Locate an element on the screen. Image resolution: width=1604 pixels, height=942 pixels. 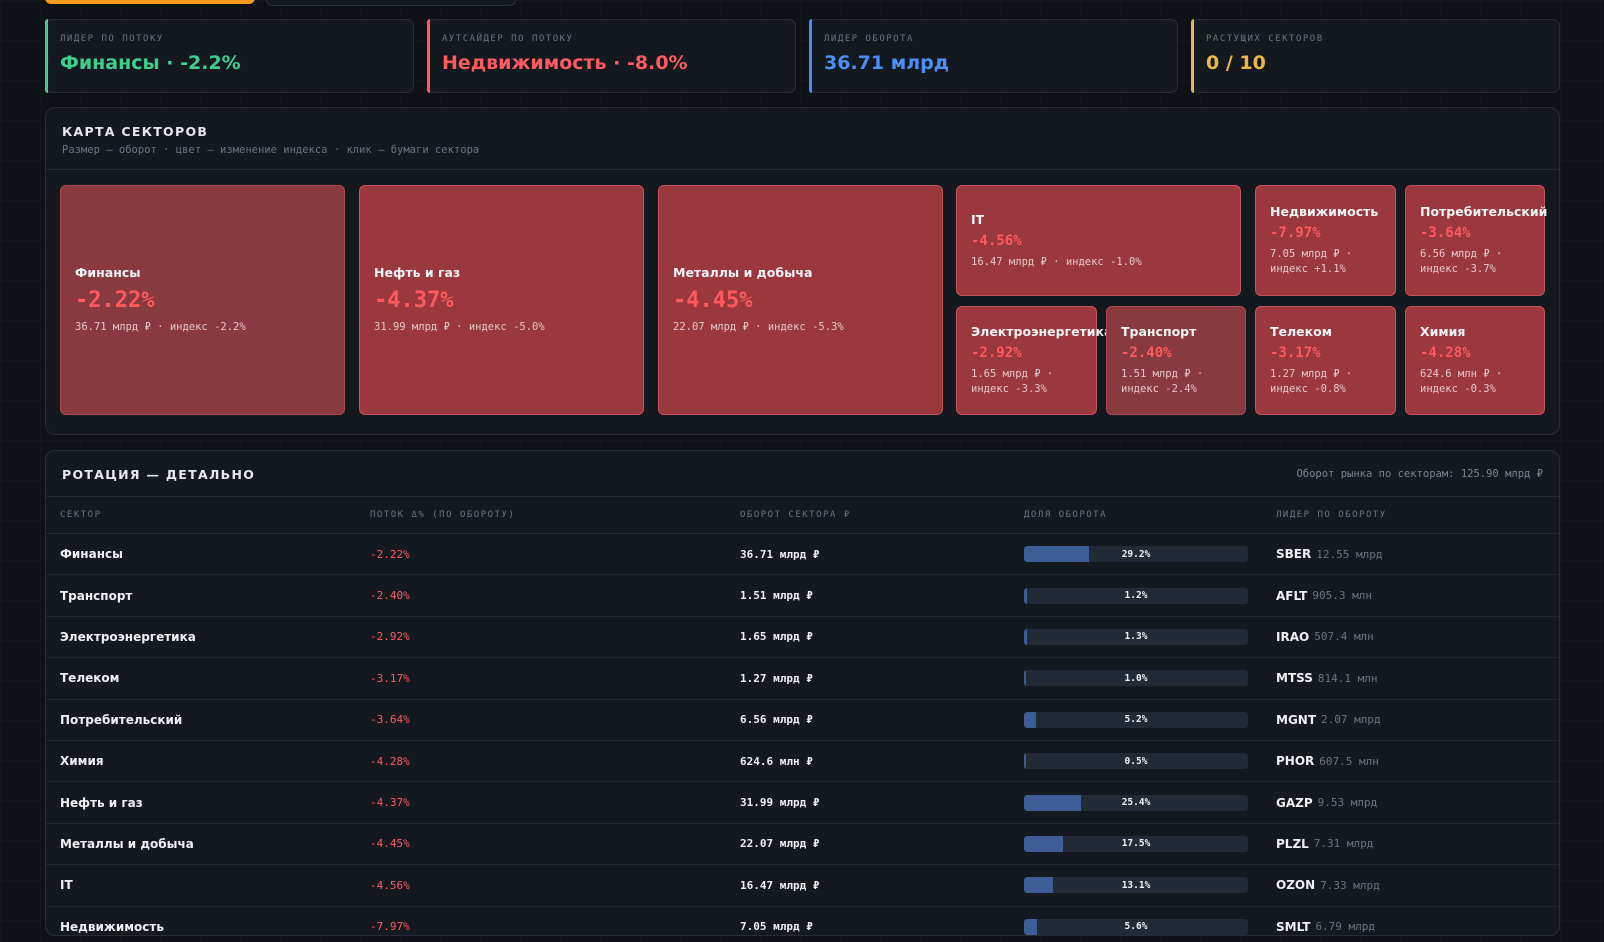
col-header-sector: СЕКТОР is located at coordinates (81, 515).